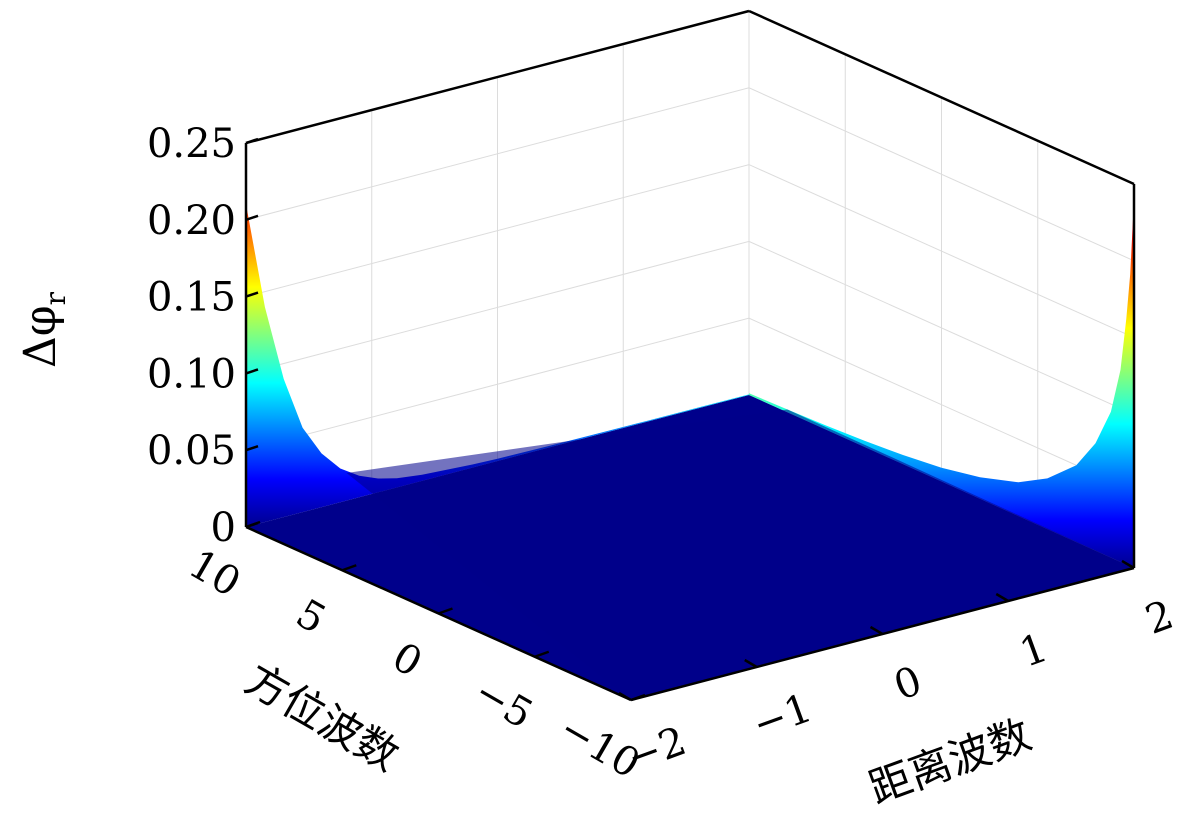  Describe the element at coordinates (503, 703) in the screenshot. I see `y-tick-label: −5` at that location.